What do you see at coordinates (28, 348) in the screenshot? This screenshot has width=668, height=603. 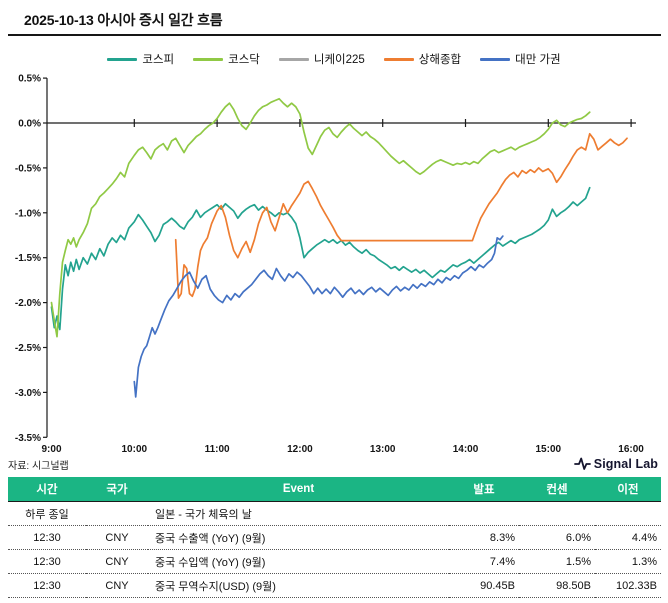 I see `y-tick-label: -2.5%` at bounding box center [28, 348].